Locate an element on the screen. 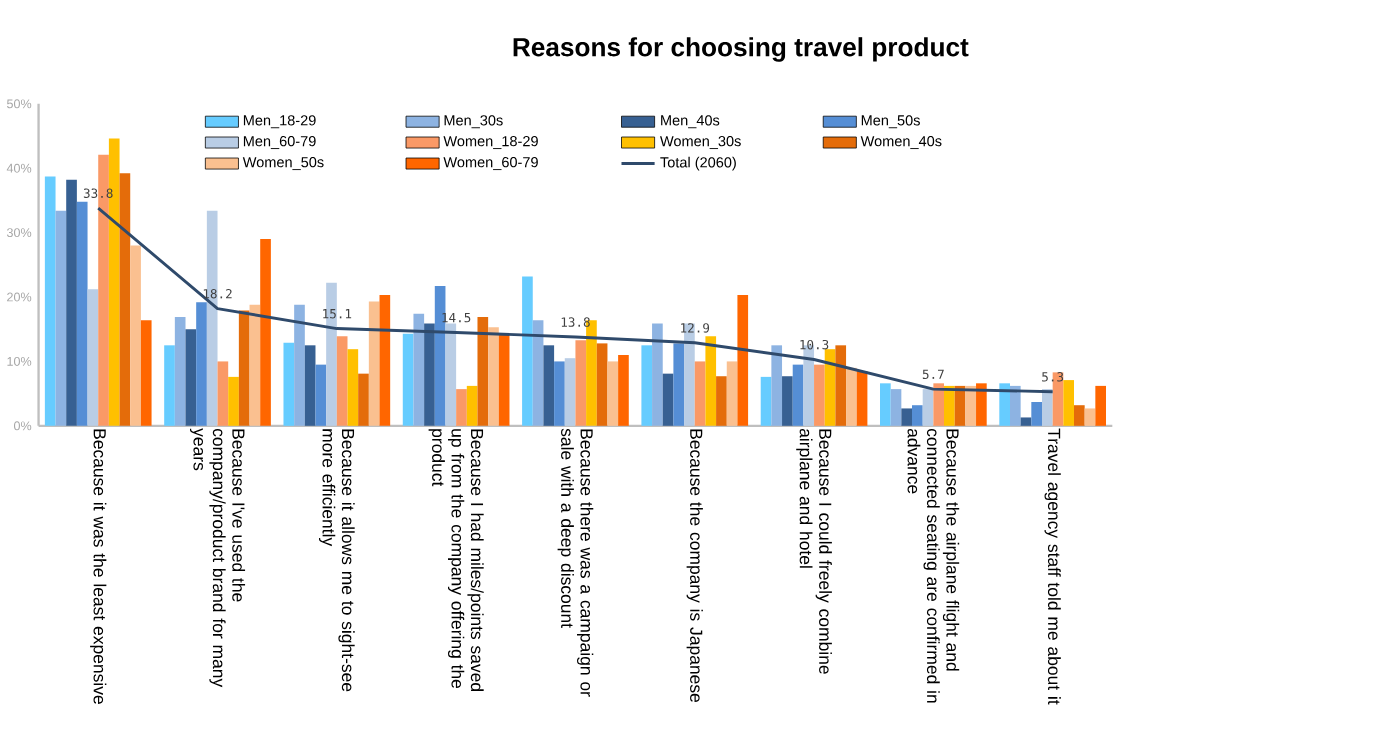 This screenshot has width=1397, height=744. data-label: 10.3 is located at coordinates (814, 344).